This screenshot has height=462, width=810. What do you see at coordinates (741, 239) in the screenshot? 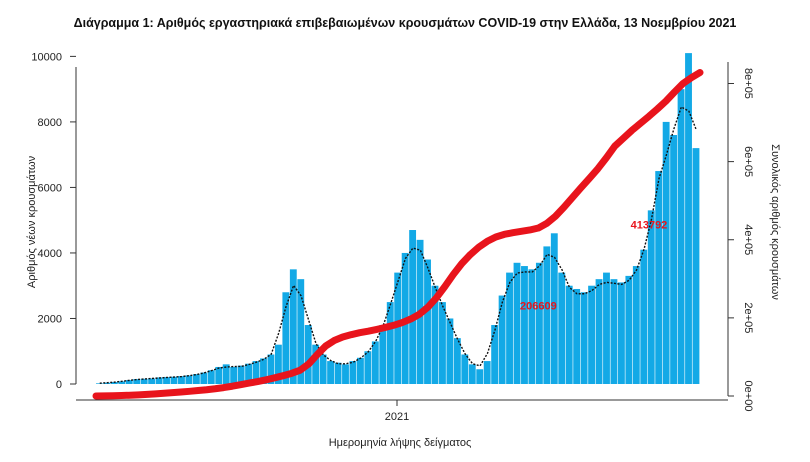
I see `right-axis-ticks: 0e+00 2e+05 4e+05 6e+05 8e+05` at bounding box center [741, 239].